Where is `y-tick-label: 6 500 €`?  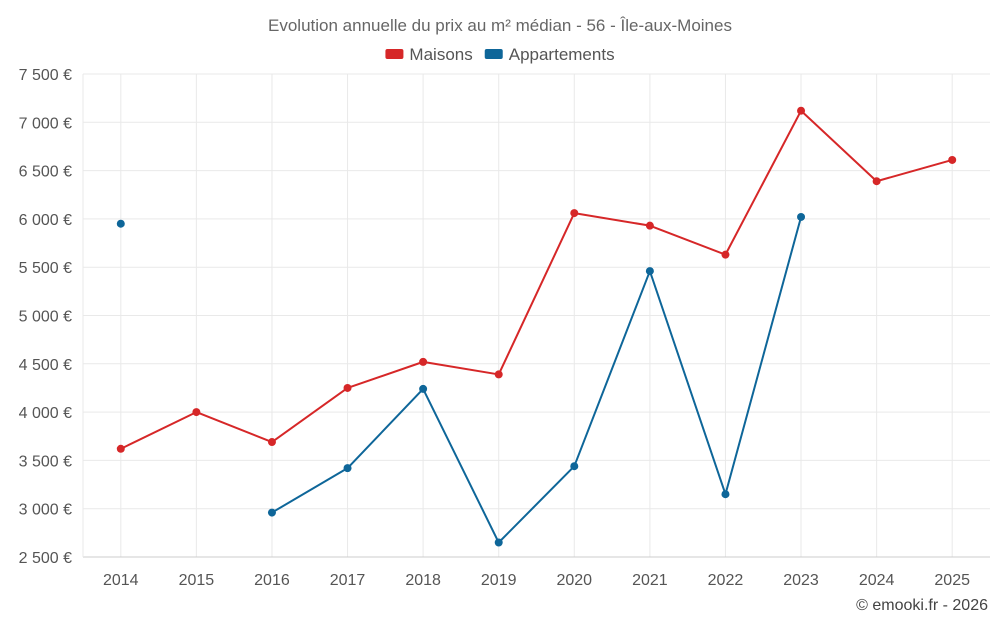 y-tick-label: 6 500 € is located at coordinates (45, 172).